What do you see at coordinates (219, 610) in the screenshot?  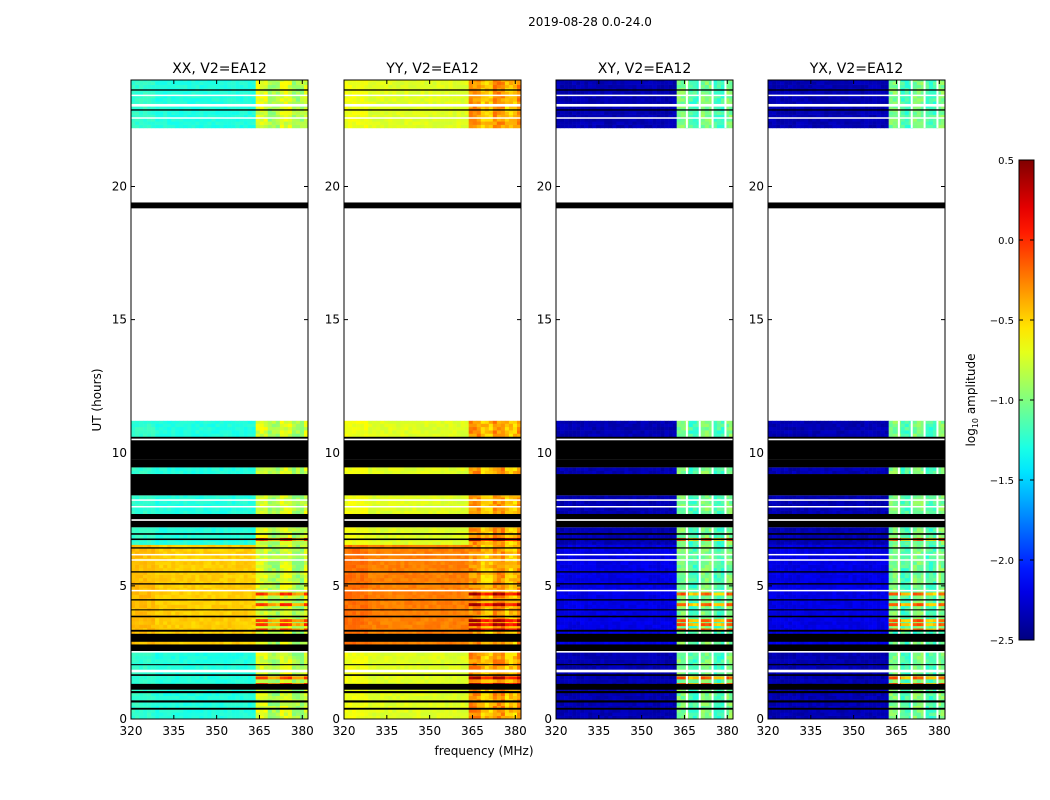 I see `flagged-band` at bounding box center [219, 610].